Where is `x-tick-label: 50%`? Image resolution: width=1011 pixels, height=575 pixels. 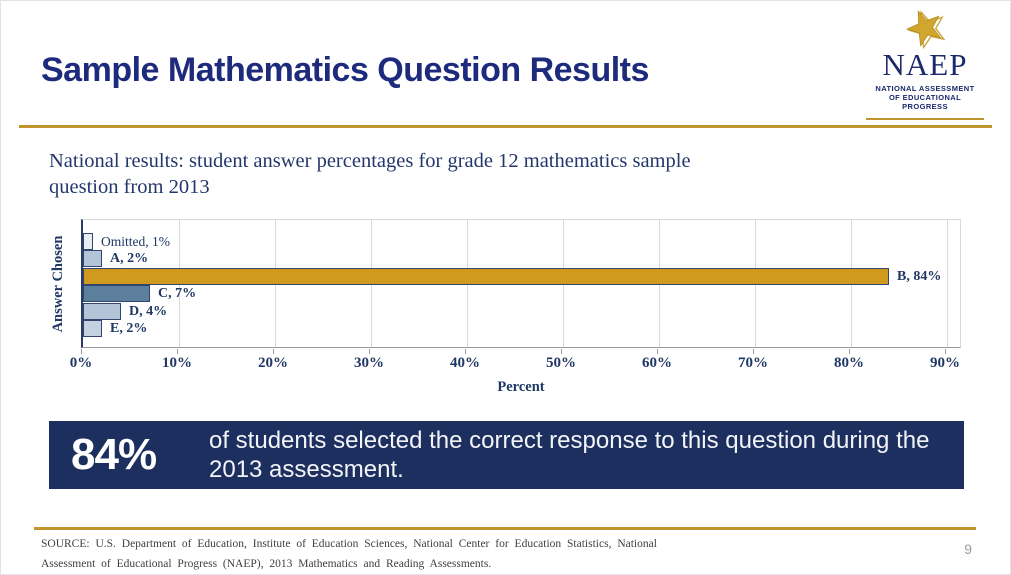 x-tick-label: 50% is located at coordinates (561, 363).